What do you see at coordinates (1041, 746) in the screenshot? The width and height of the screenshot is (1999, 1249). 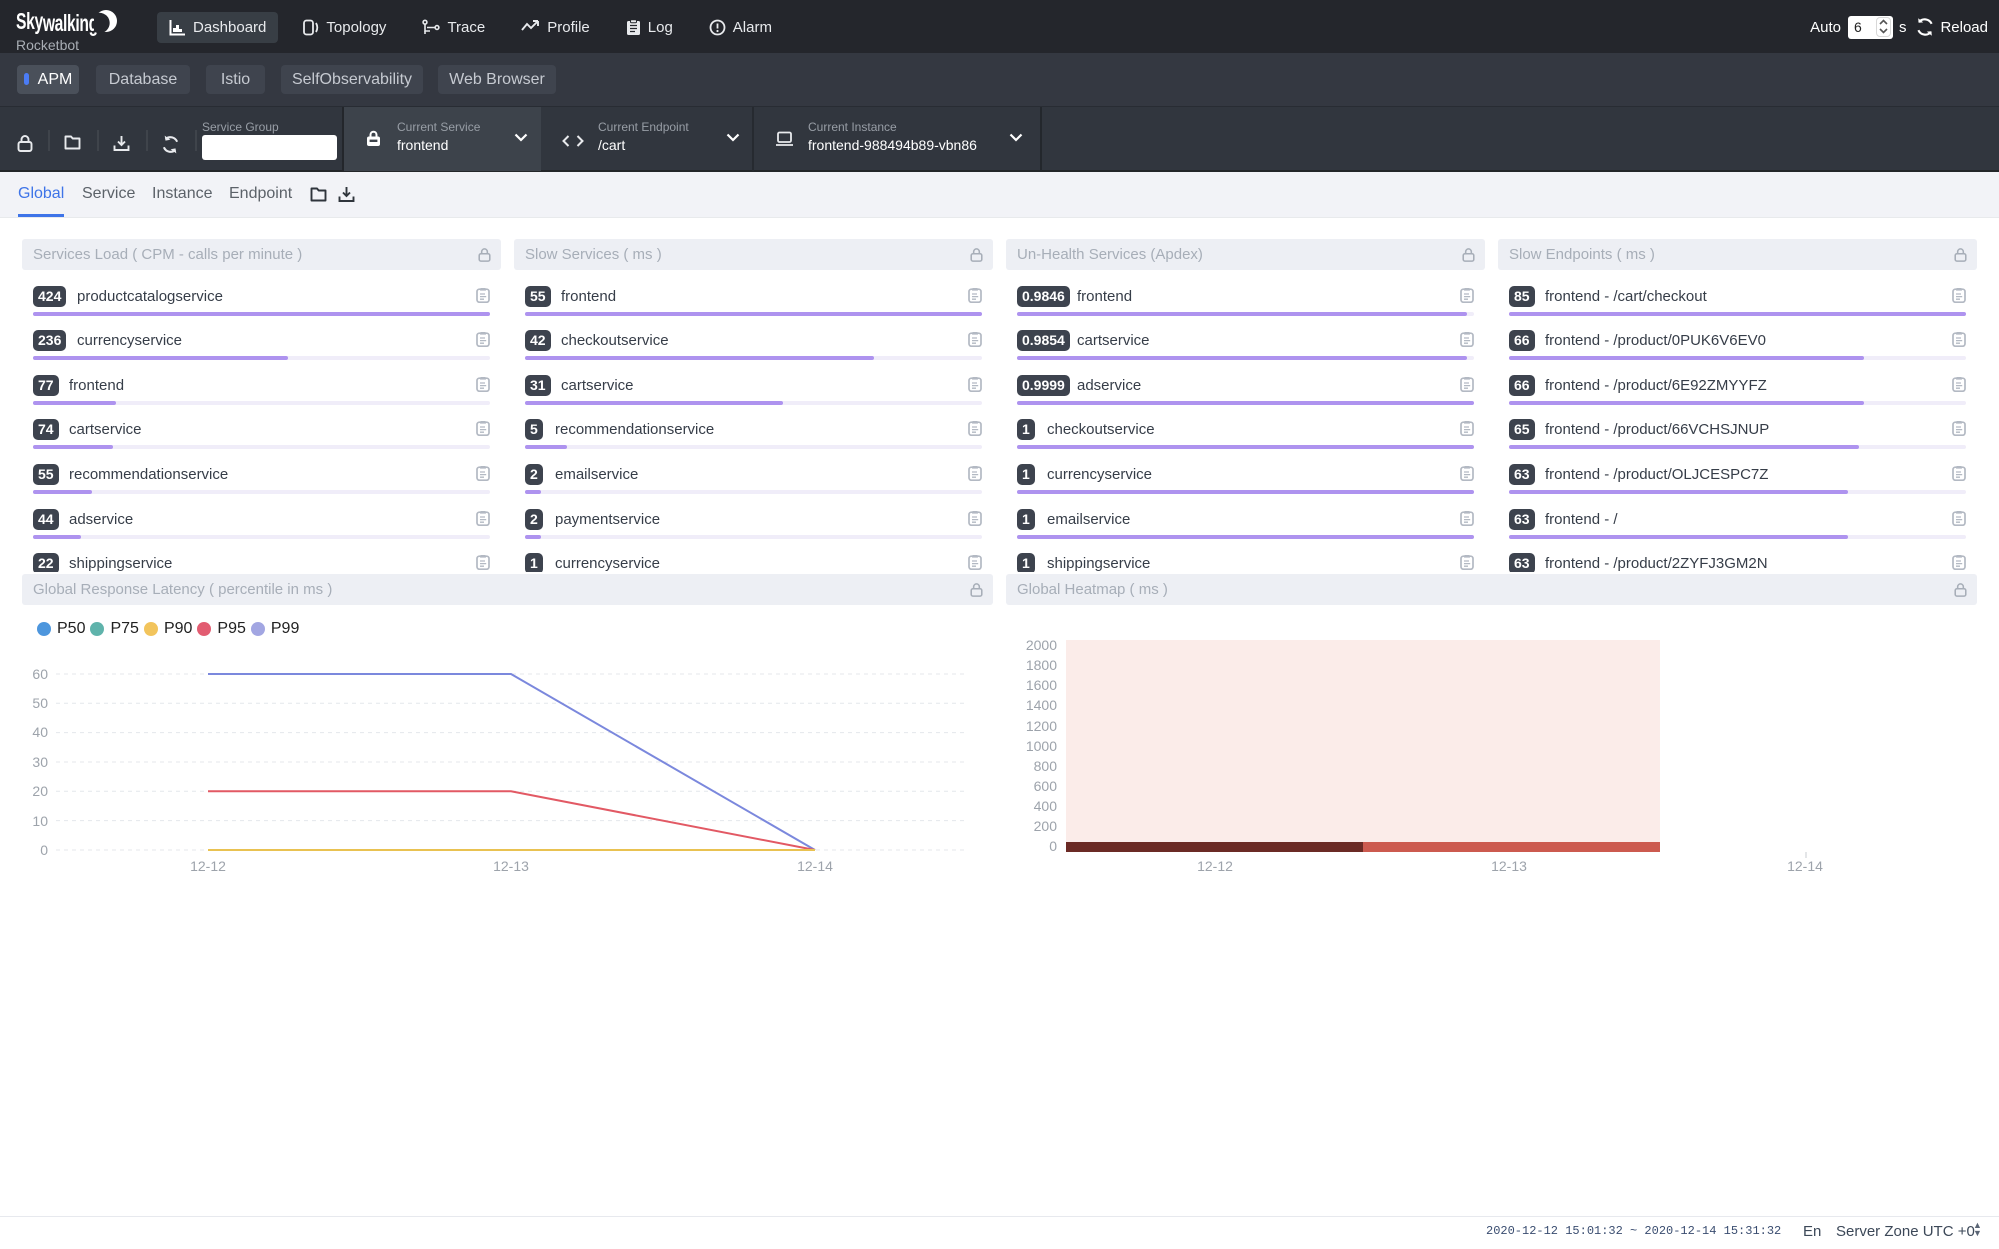 I see `svg-text: 1000` at bounding box center [1041, 746].